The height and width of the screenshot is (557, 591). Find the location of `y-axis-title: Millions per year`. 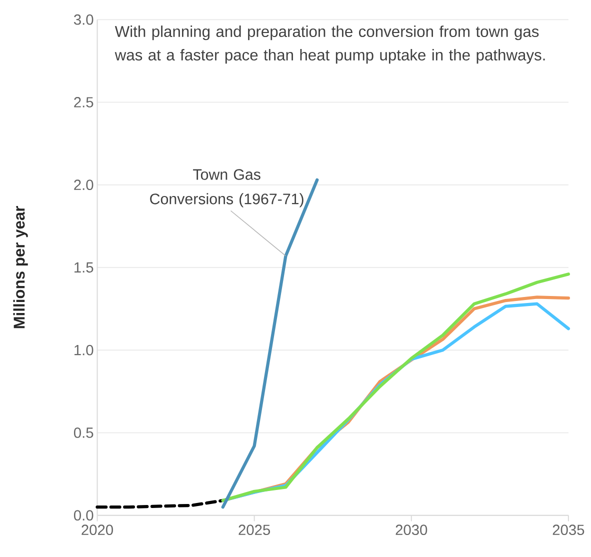

y-axis-title: Millions per year is located at coordinates (20, 267).